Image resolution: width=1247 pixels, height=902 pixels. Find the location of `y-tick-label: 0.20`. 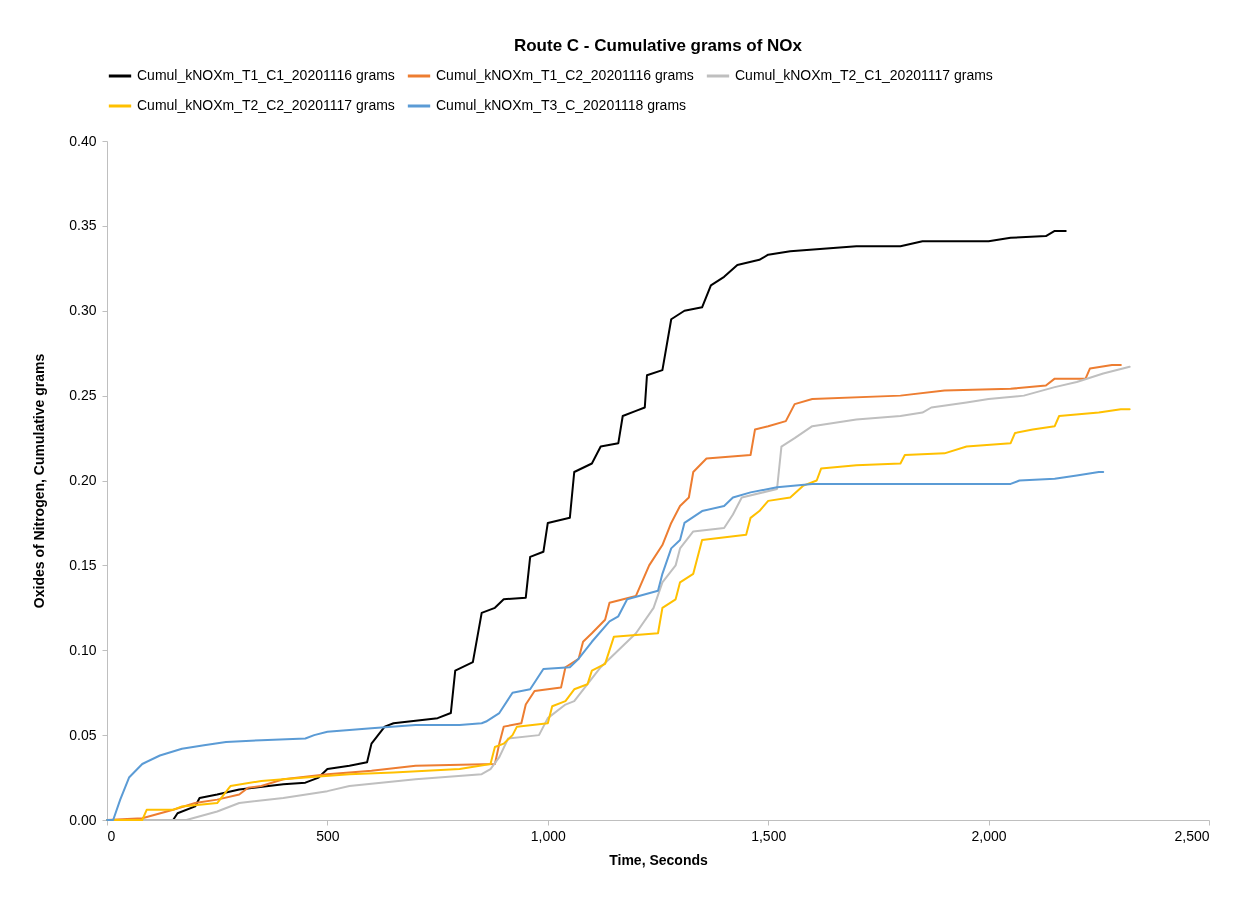

y-tick-label: 0.20 is located at coordinates (83, 480).